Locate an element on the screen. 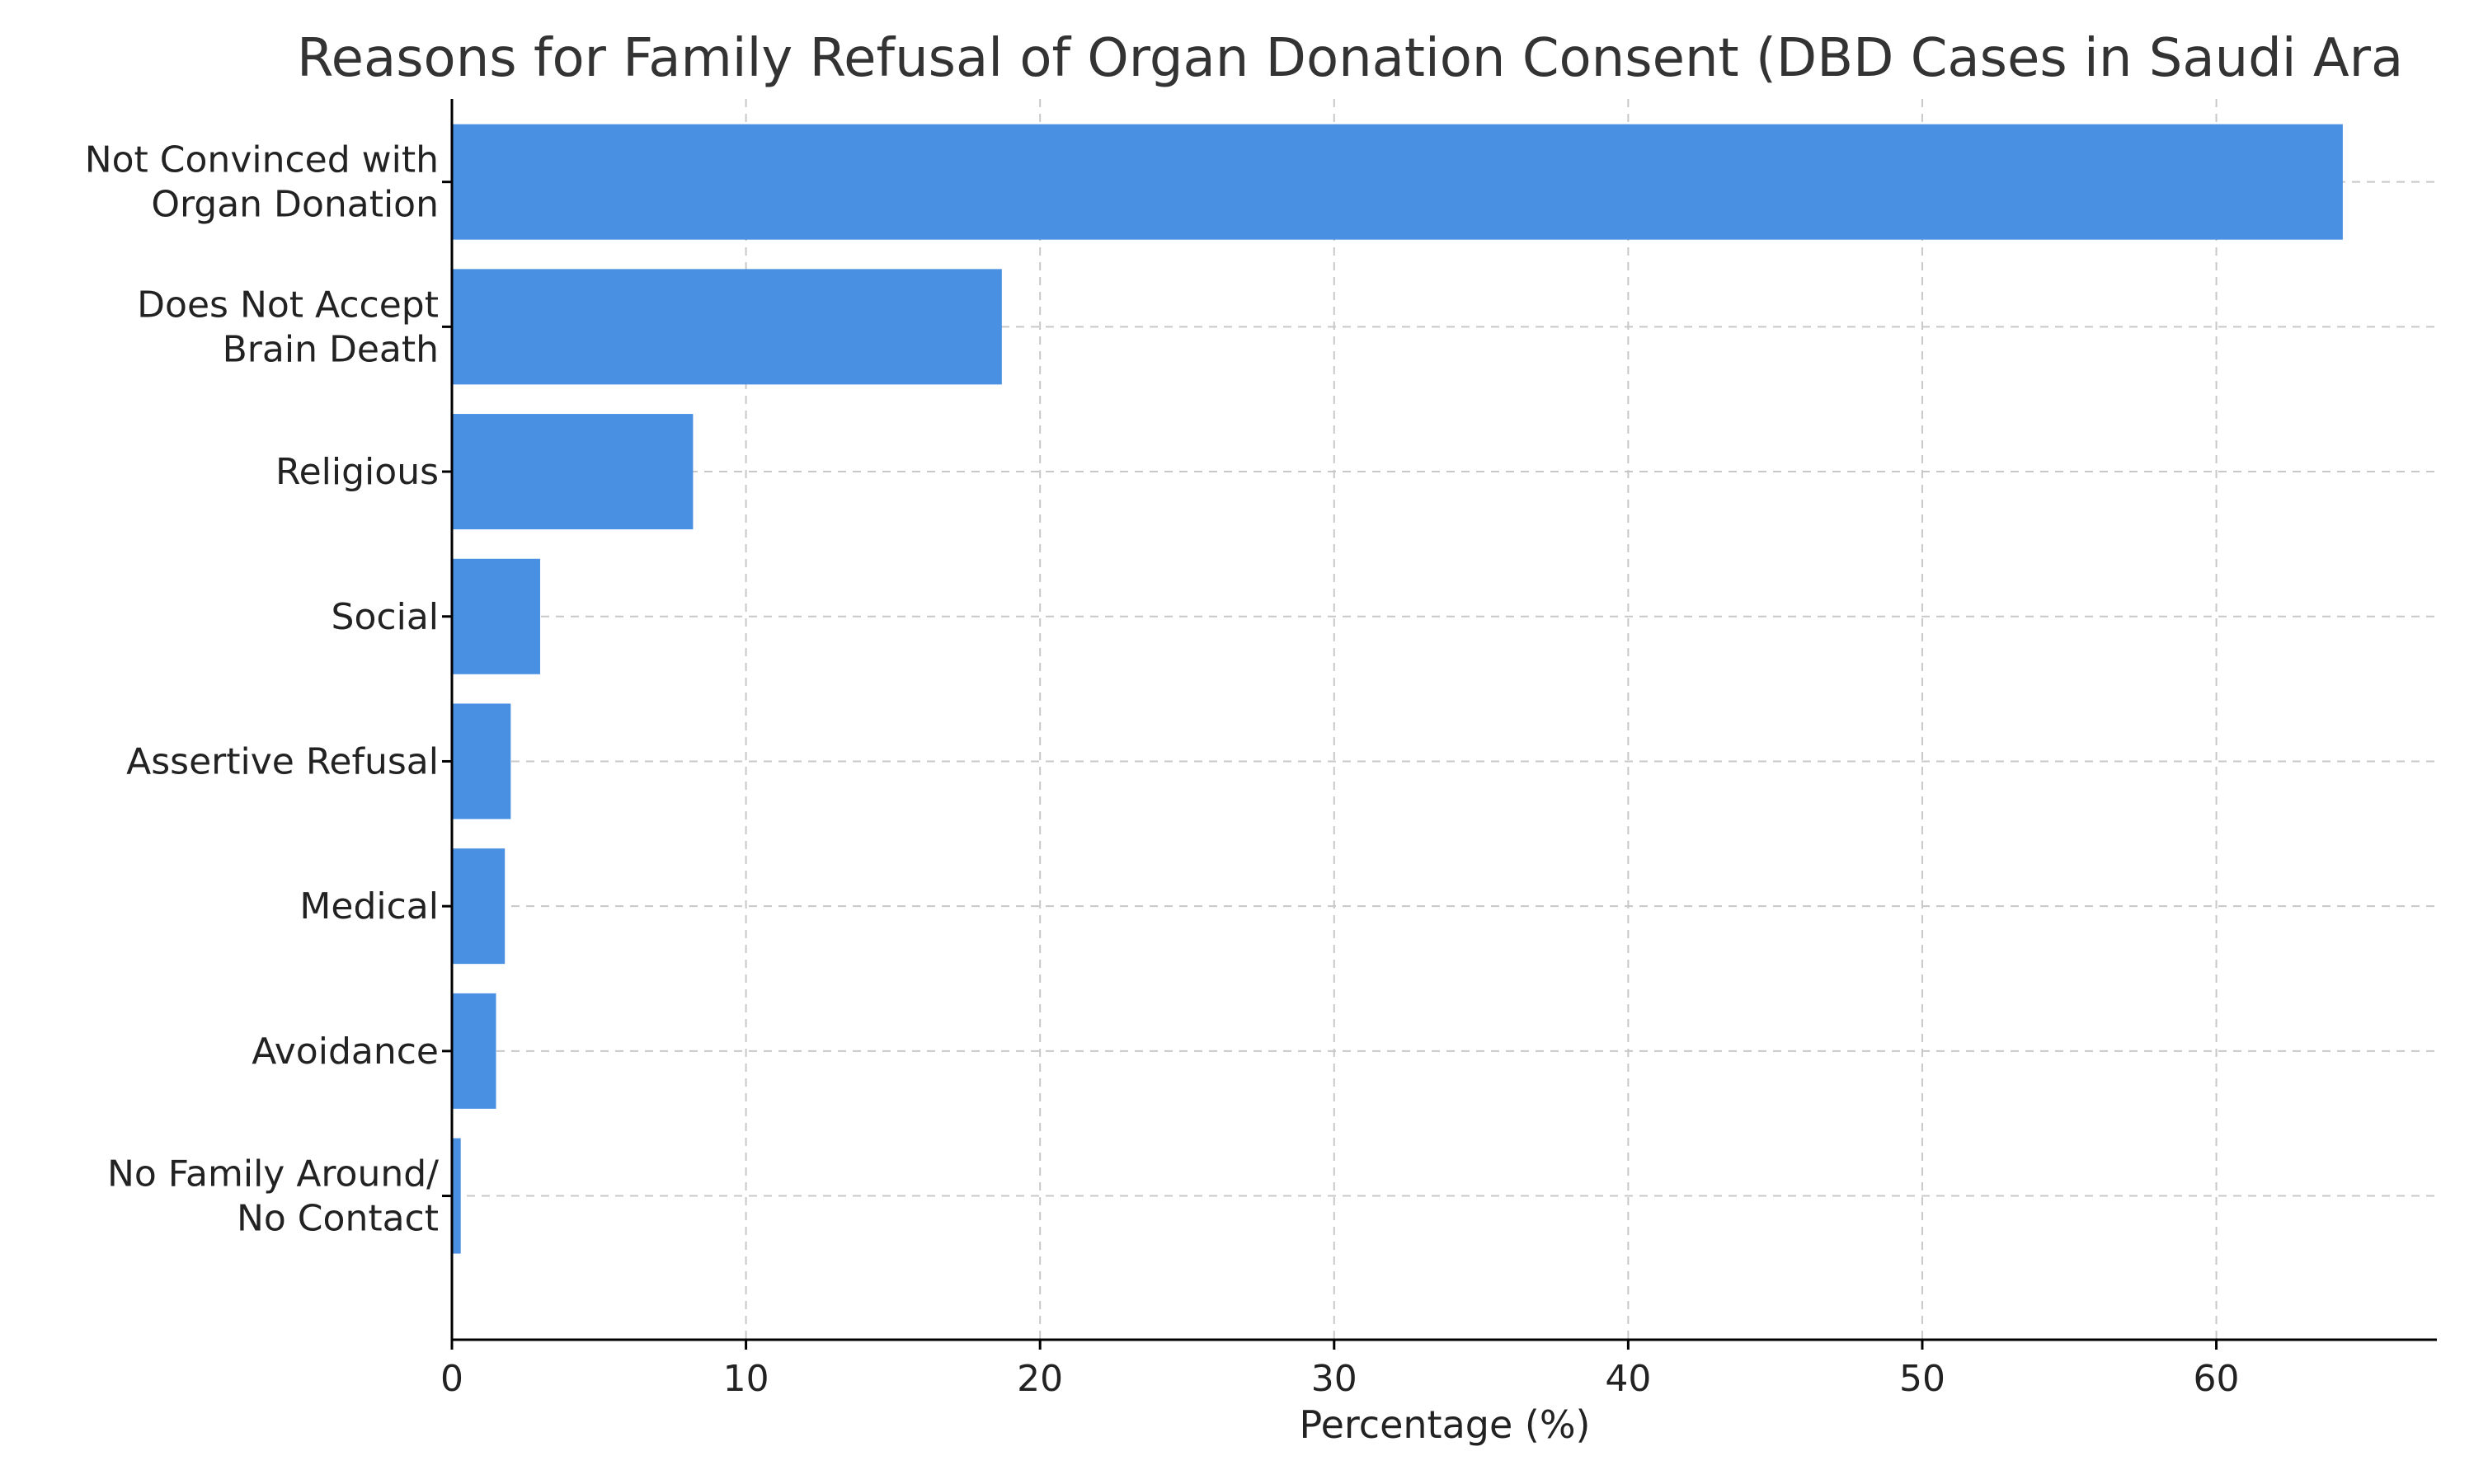  y-tick-label-line: Social is located at coordinates (385, 617).